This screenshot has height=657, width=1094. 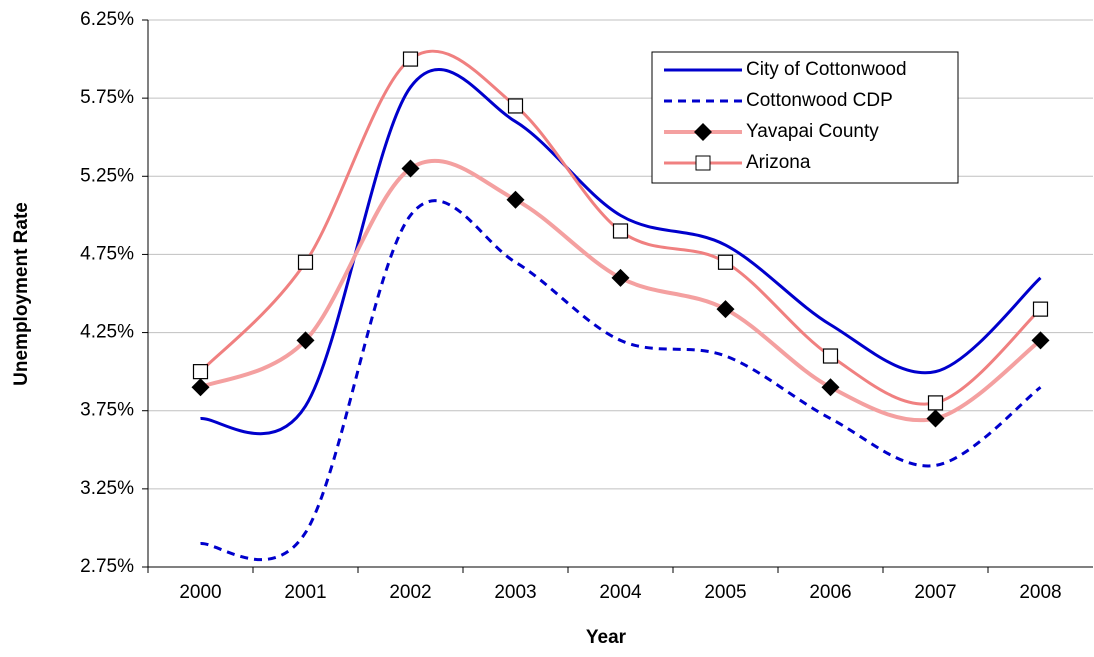 What do you see at coordinates (107, 253) in the screenshot?
I see `y-tick-label: 4.75%` at bounding box center [107, 253].